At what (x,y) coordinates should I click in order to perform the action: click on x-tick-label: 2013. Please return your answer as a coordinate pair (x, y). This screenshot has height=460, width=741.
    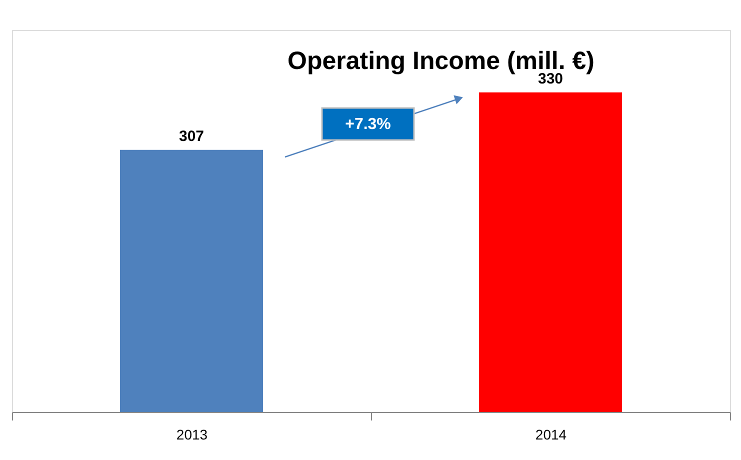
    Looking at the image, I should click on (192, 434).